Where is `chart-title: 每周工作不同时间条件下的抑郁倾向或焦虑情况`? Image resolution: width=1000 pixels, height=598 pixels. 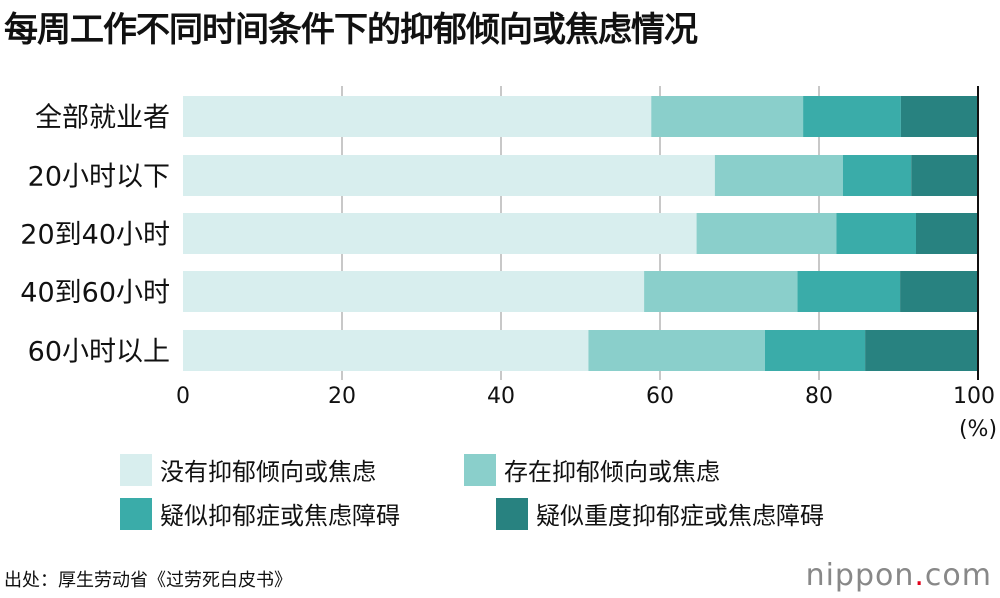 chart-title: 每周工作不同时间条件下的抑郁倾向或焦虑情况 is located at coordinates (351, 30).